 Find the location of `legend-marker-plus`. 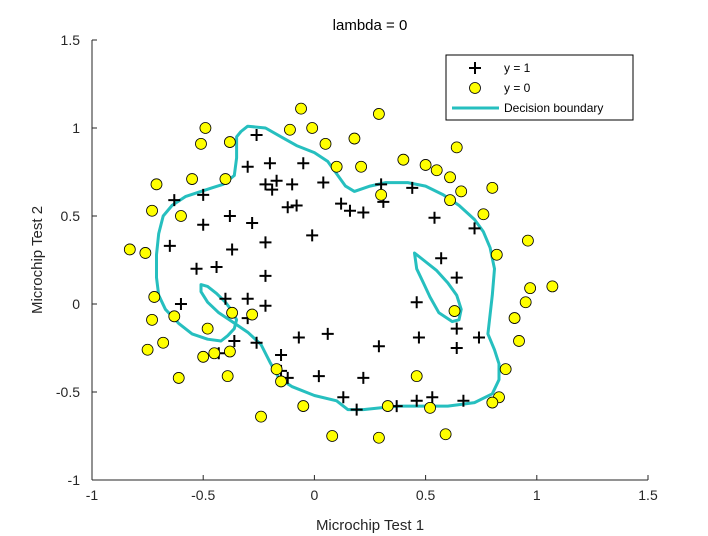

legend-marker-plus is located at coordinates (475, 68).